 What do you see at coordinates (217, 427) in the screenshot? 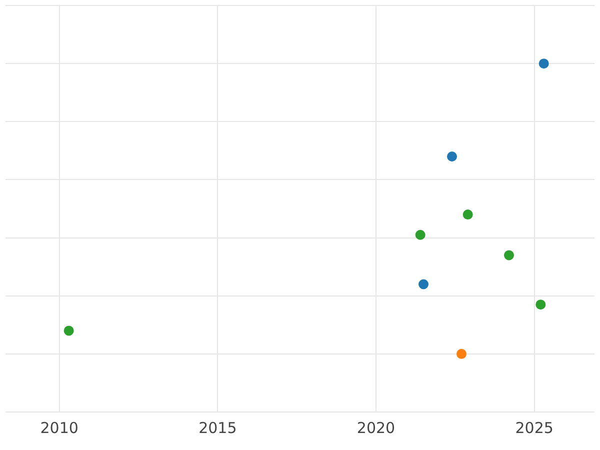
I see `x-tick-label: 2015` at bounding box center [217, 427].